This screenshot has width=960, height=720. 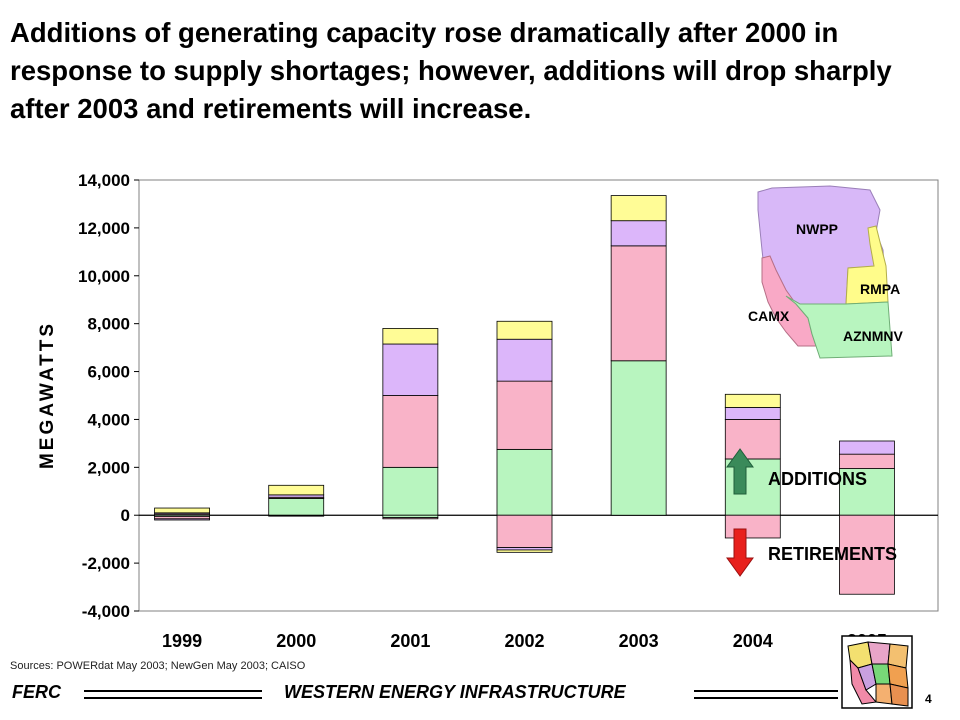 I want to click on y-tick-label: 0, so click(x=125, y=515).